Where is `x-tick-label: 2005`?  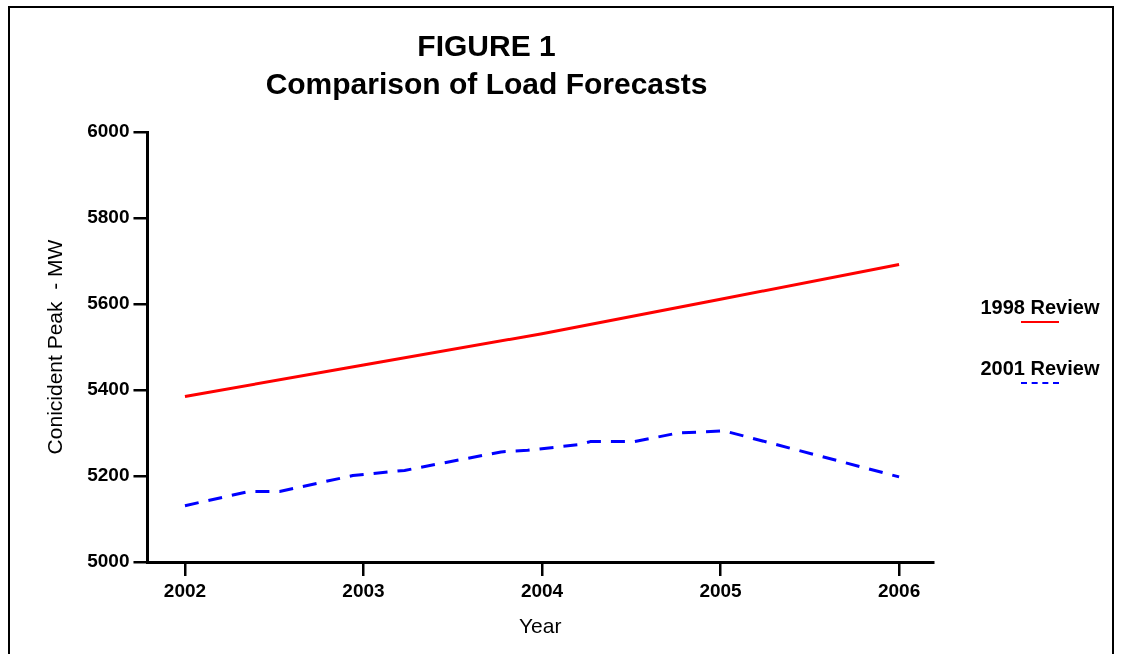 x-tick-label: 2005 is located at coordinates (721, 590).